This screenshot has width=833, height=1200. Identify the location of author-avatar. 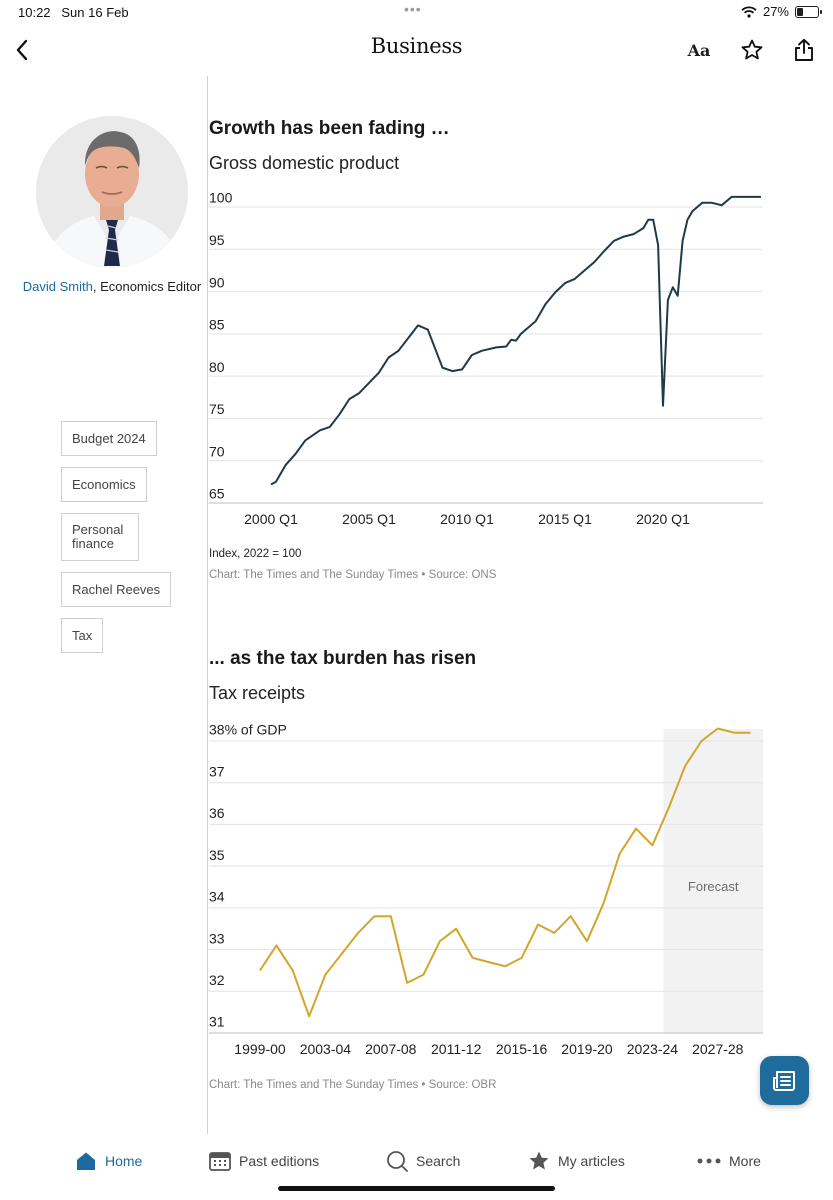
(112, 192).